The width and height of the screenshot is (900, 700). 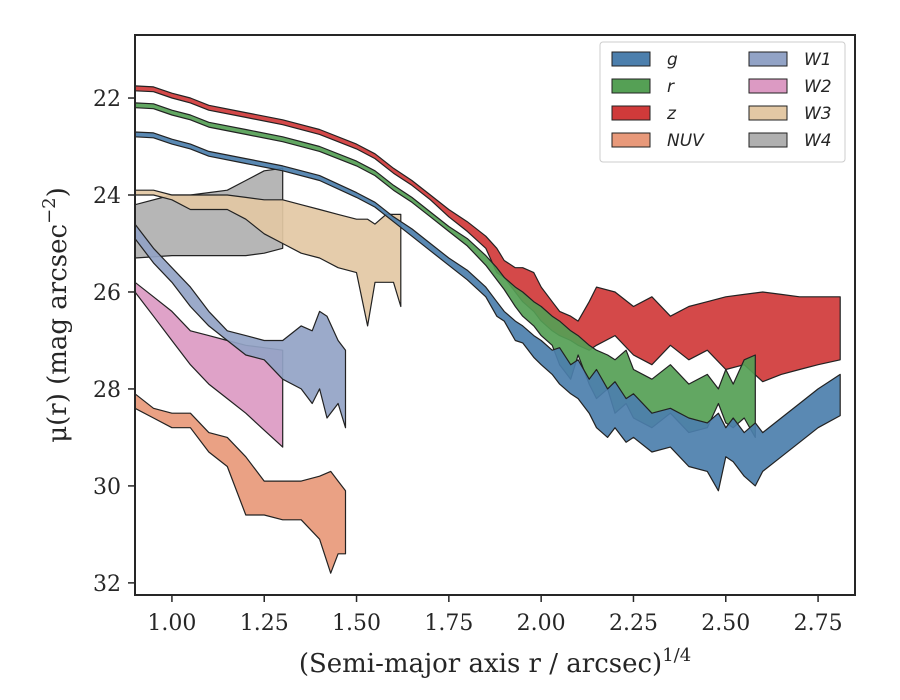 What do you see at coordinates (671, 87) in the screenshot?
I see `legend-label-r: r` at bounding box center [671, 87].